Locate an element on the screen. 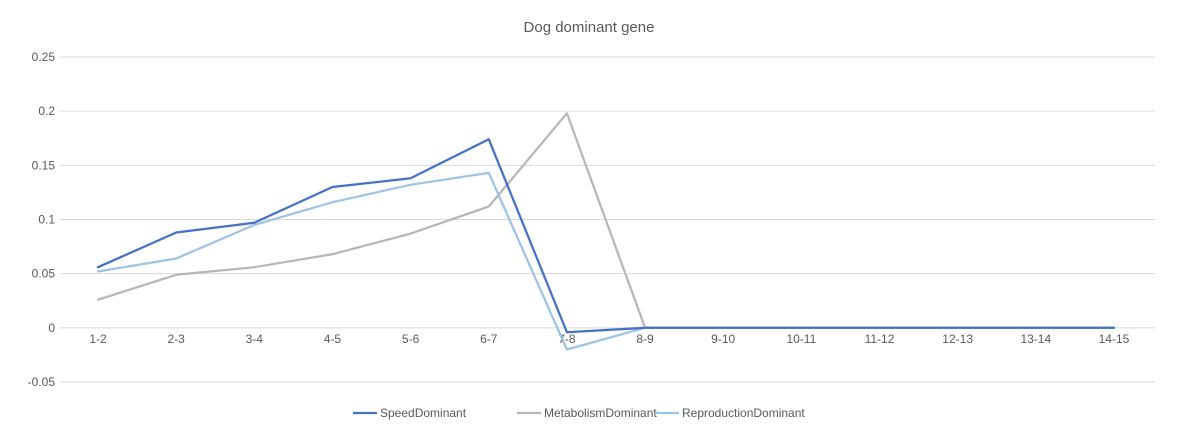  x-tick-label: 4-5 is located at coordinates (333, 339).